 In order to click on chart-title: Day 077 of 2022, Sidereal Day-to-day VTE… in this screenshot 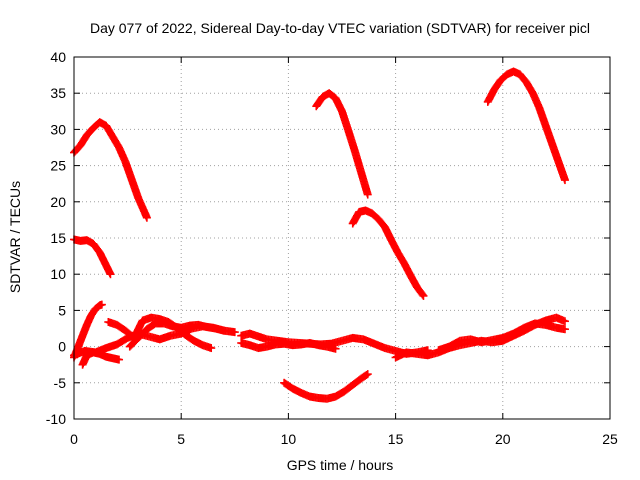, I will do `click(340, 28)`.